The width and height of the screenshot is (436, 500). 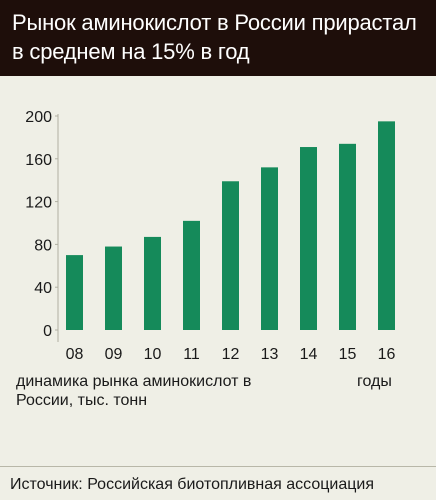 I want to click on y-axis: 0 40 80 120 160 200, so click(x=41, y=224).